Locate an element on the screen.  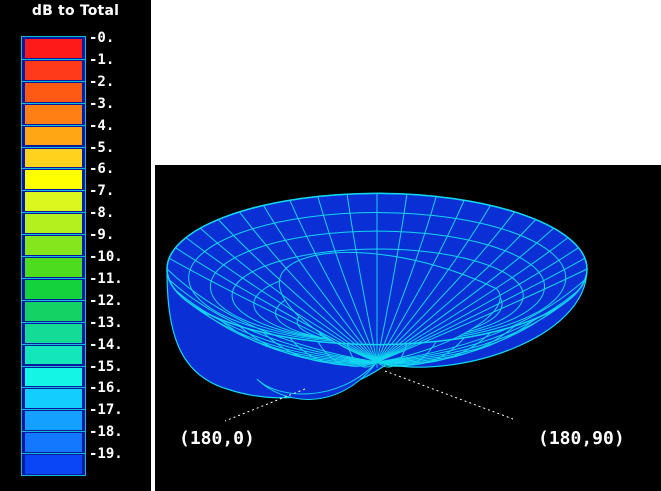
legend-tick-label: -15. is located at coordinates (106, 366).